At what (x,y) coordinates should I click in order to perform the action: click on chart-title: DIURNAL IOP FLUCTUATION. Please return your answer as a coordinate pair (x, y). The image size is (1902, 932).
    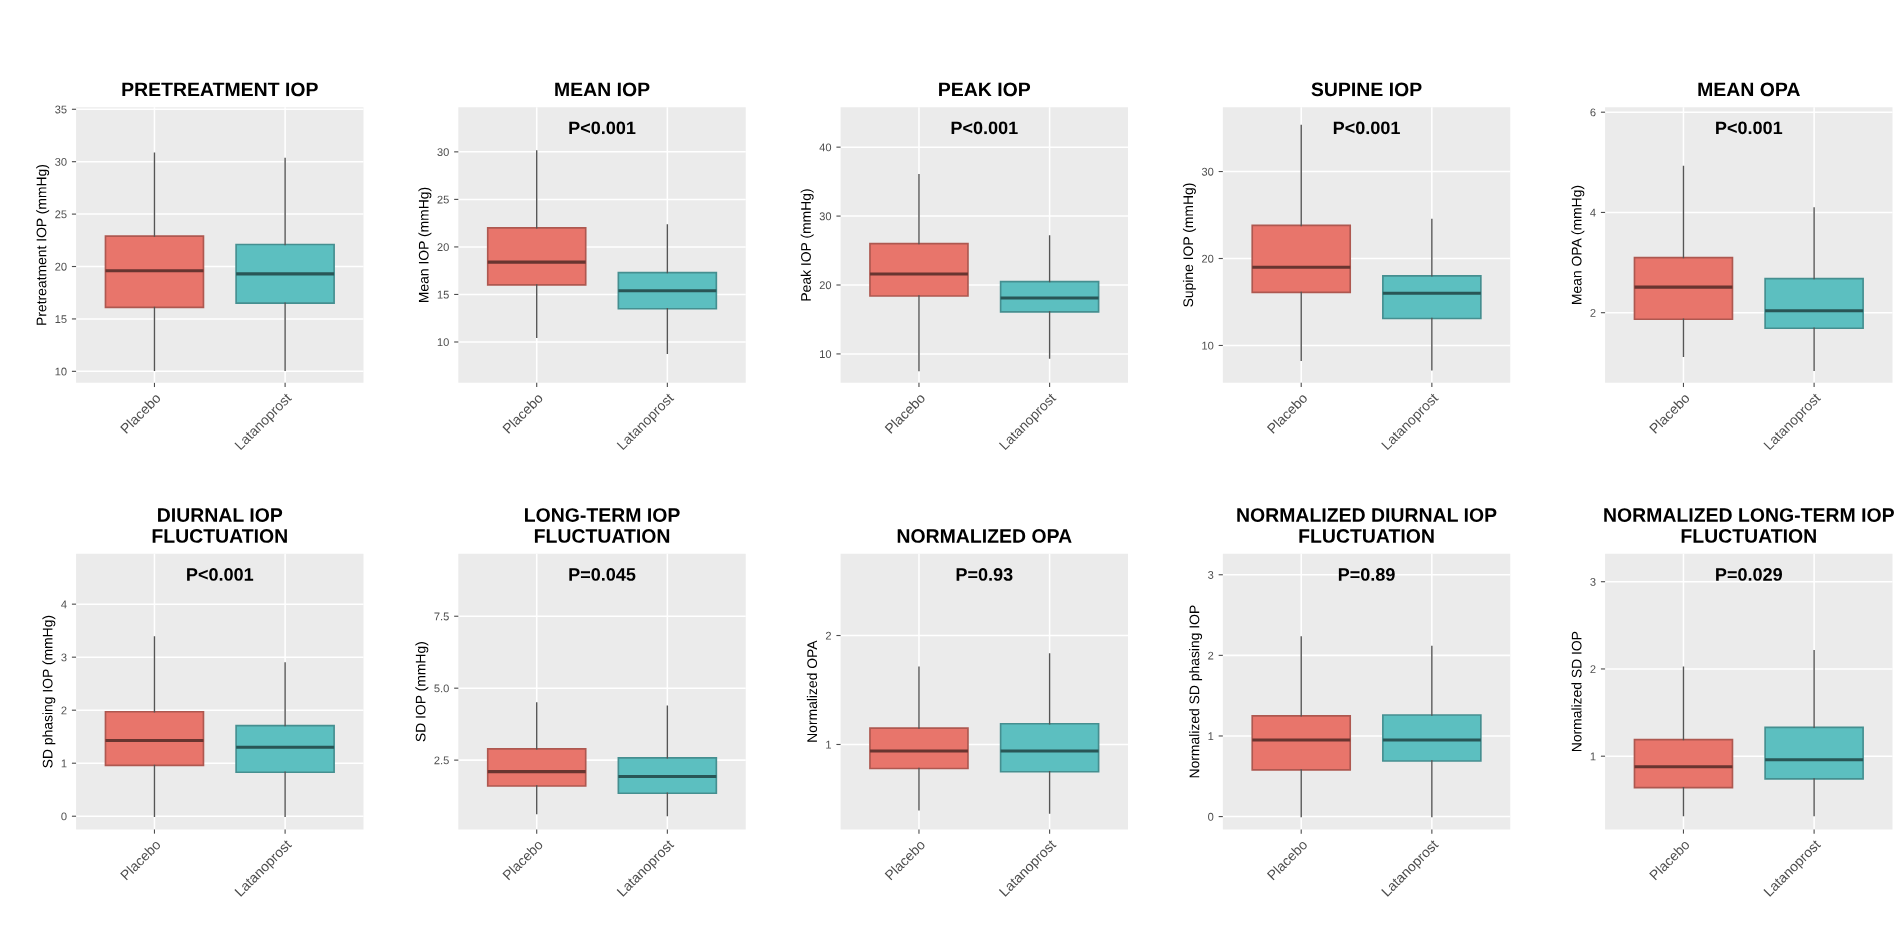
    Looking at the image, I should click on (219, 525).